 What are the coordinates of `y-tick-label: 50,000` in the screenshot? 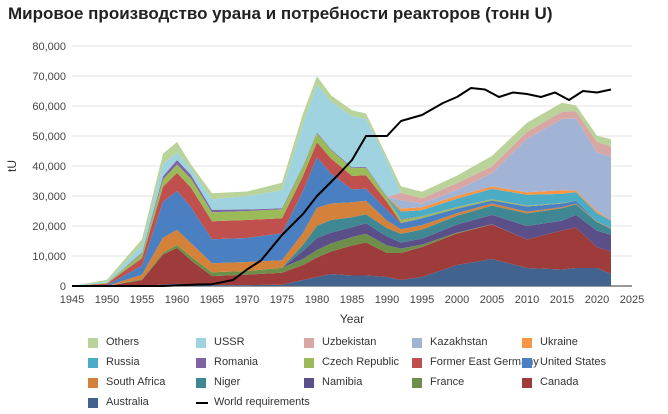 It's located at (49, 137).